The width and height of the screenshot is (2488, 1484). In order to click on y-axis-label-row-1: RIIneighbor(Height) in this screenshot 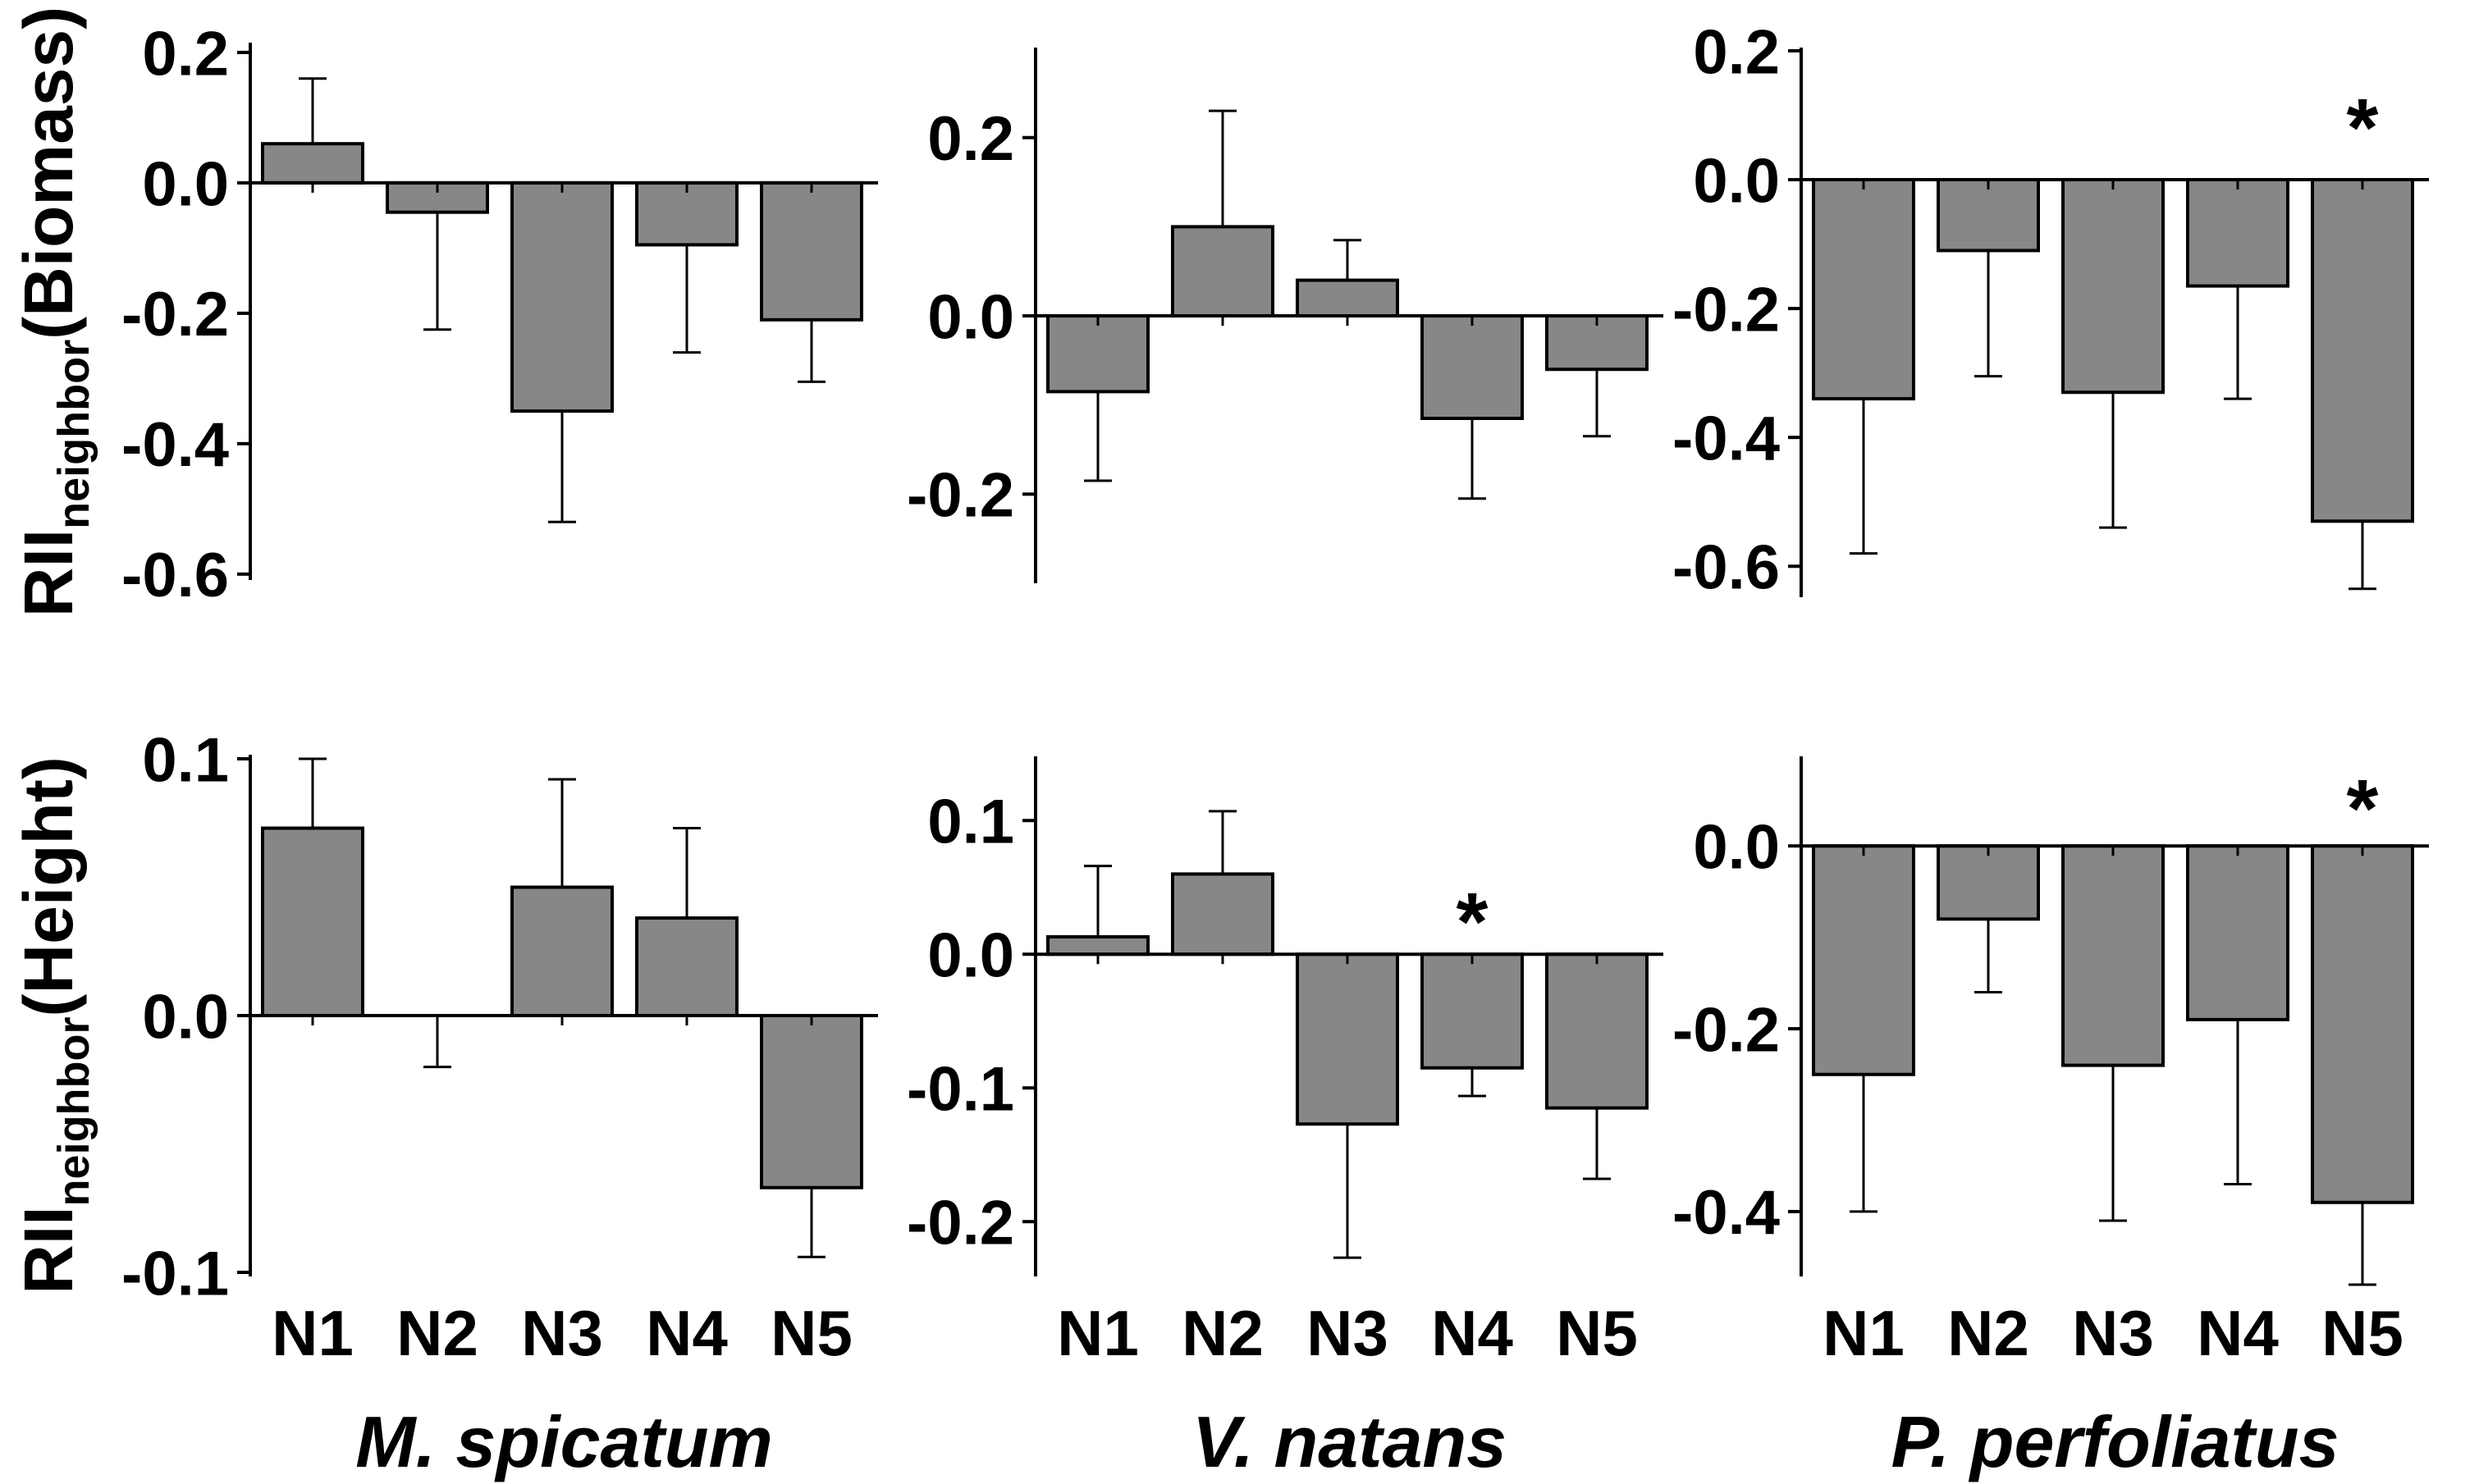, I will do `click(54, 1025)`.